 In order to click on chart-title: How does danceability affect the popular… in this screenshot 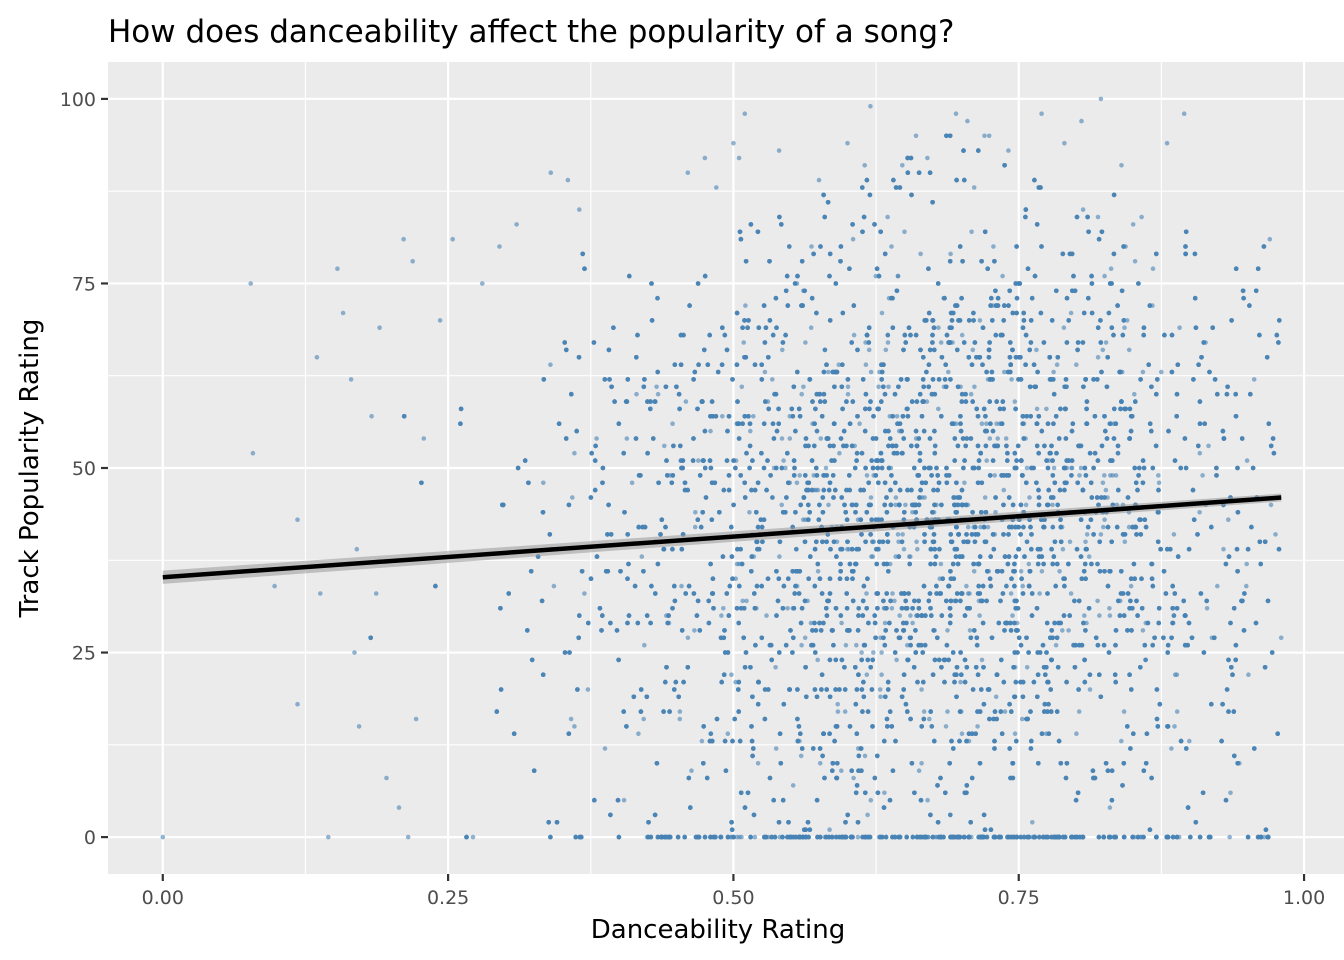, I will do `click(531, 32)`.